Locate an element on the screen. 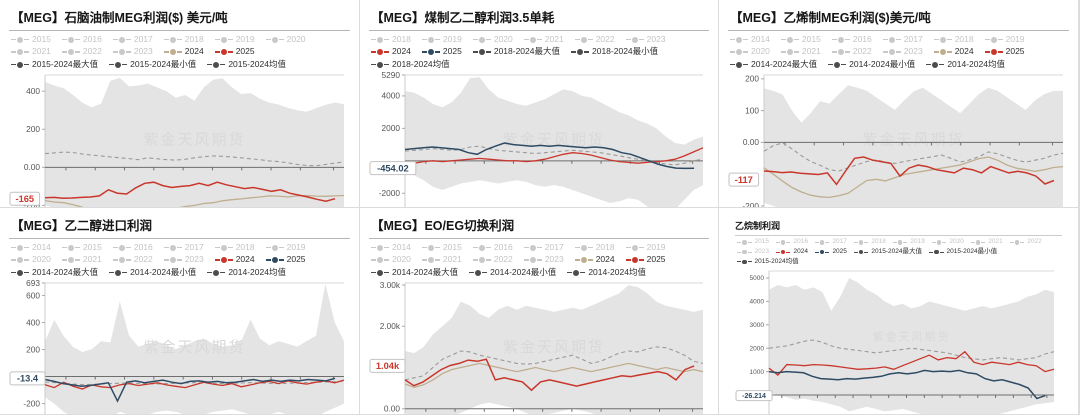  y-axis-label: -2000 is located at coordinates (390, 193).